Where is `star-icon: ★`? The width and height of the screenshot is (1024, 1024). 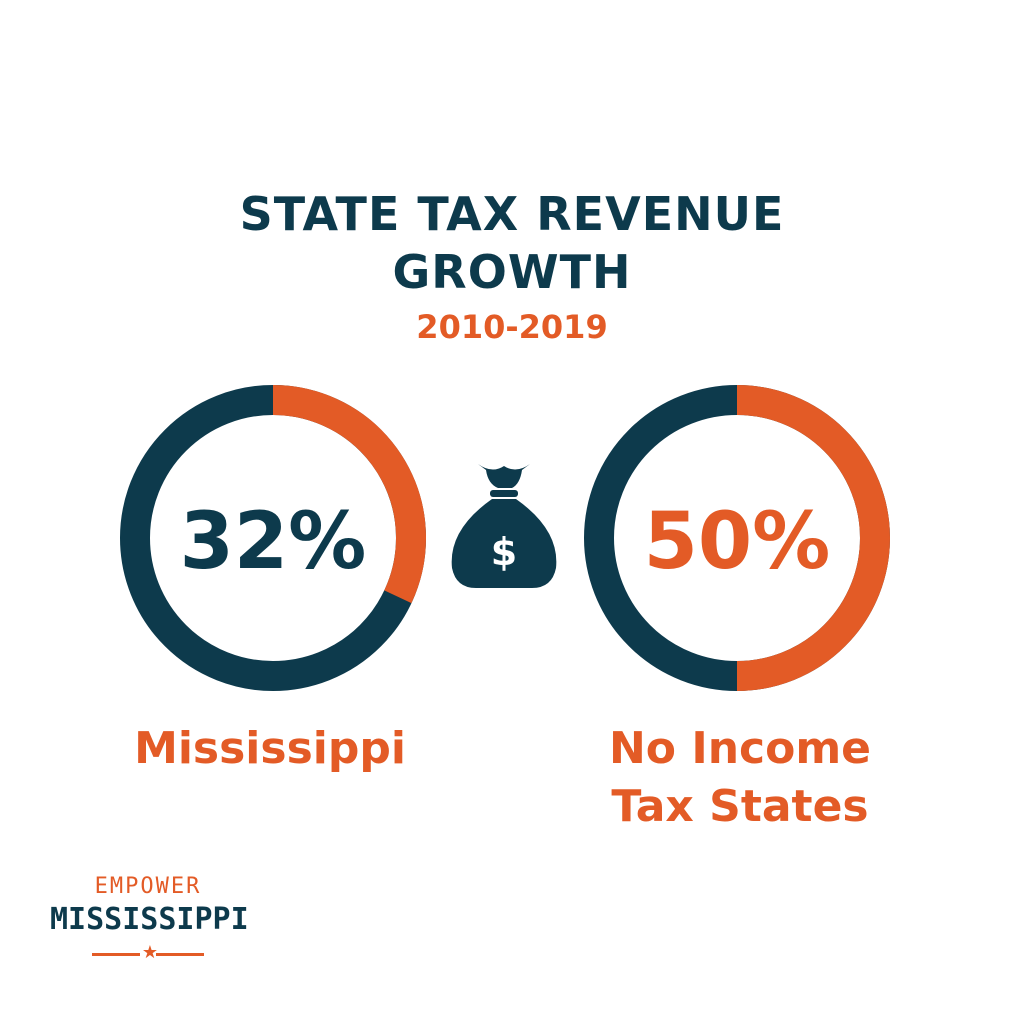 star-icon: ★ is located at coordinates (150, 952).